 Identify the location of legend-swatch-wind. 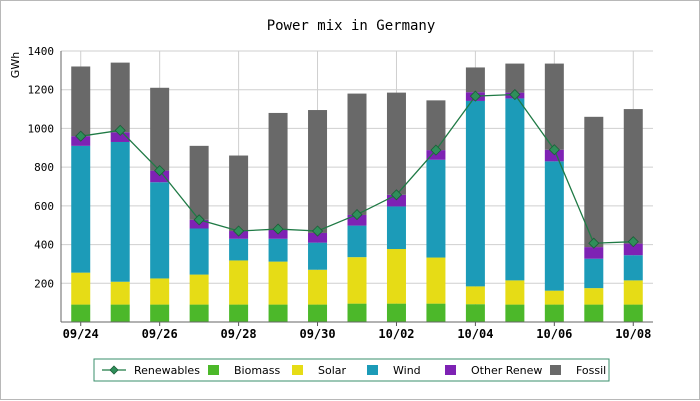
(372, 370).